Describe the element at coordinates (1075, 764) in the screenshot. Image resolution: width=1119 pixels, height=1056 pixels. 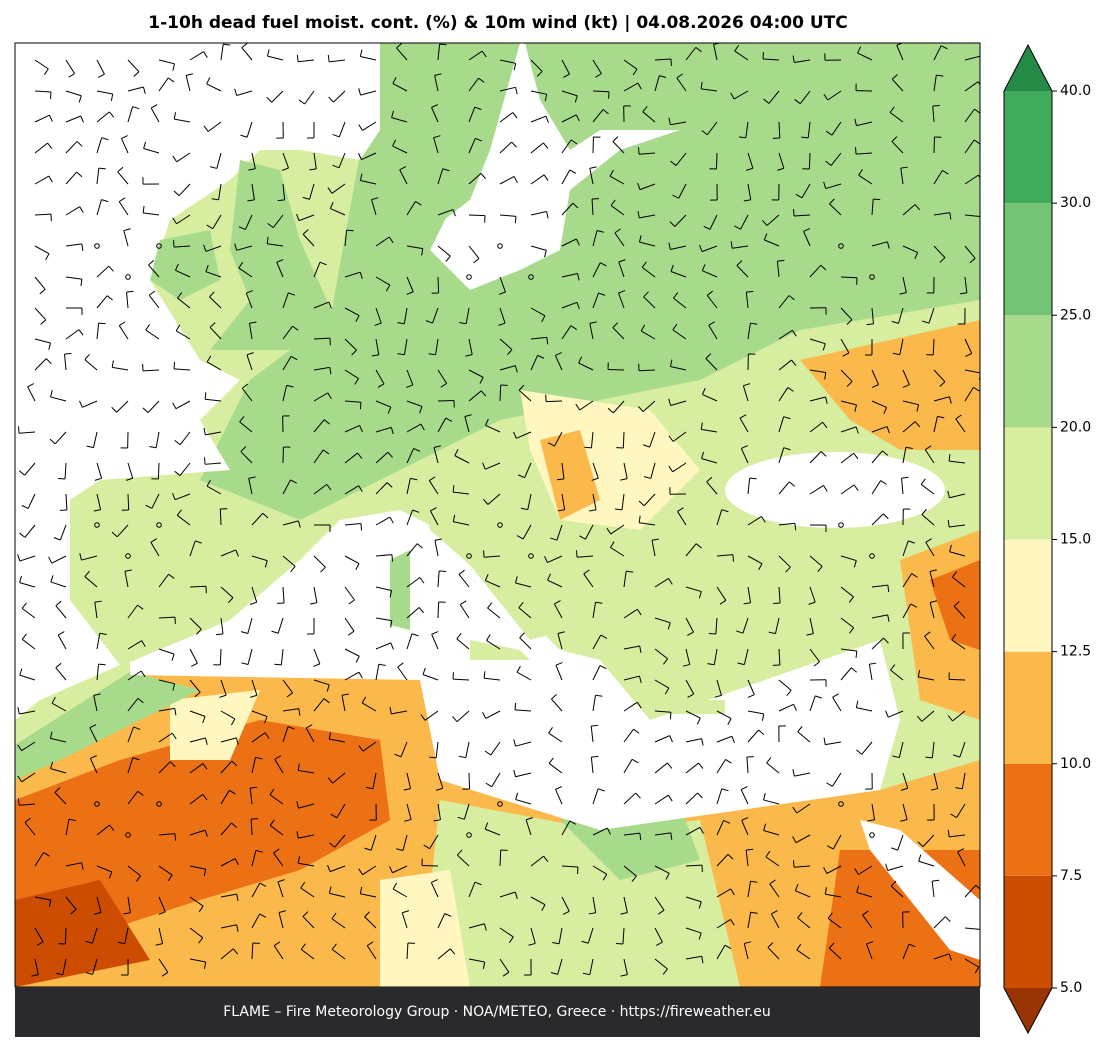
I see `colorbar-tick-label: 10.0` at that location.